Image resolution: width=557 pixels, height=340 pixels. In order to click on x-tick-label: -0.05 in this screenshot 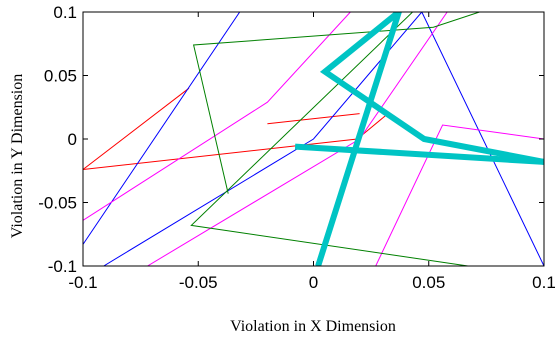, I will do `click(198, 282)`.